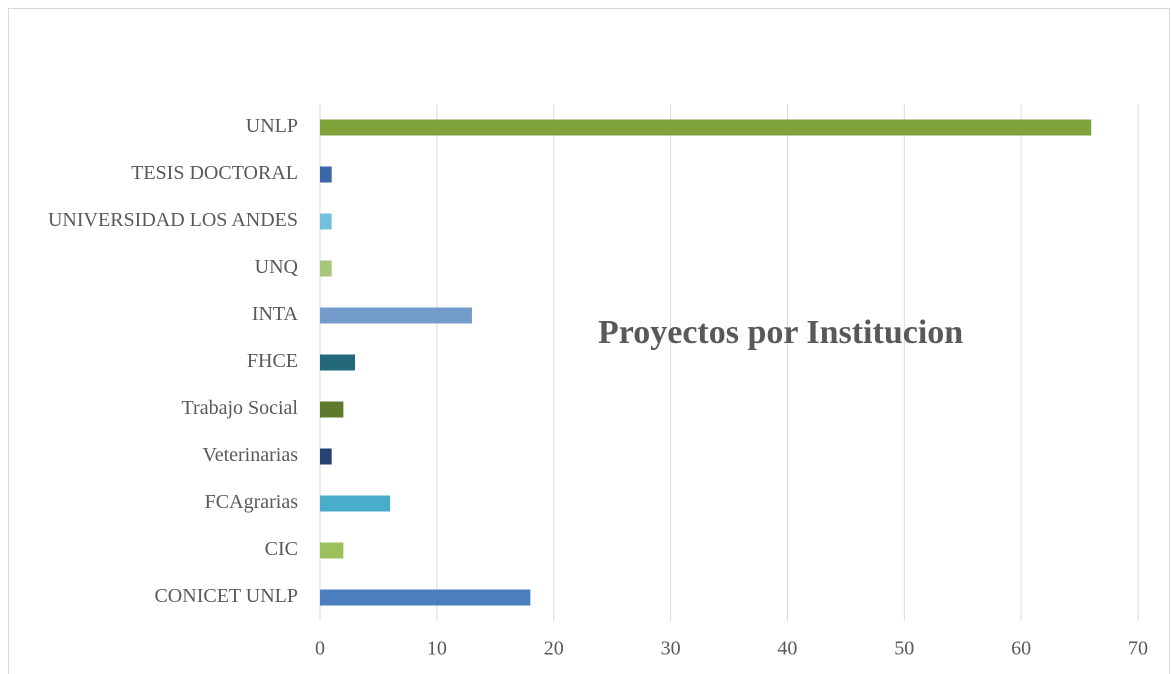  What do you see at coordinates (275, 314) in the screenshot?
I see `y-tick-label: INTA` at bounding box center [275, 314].